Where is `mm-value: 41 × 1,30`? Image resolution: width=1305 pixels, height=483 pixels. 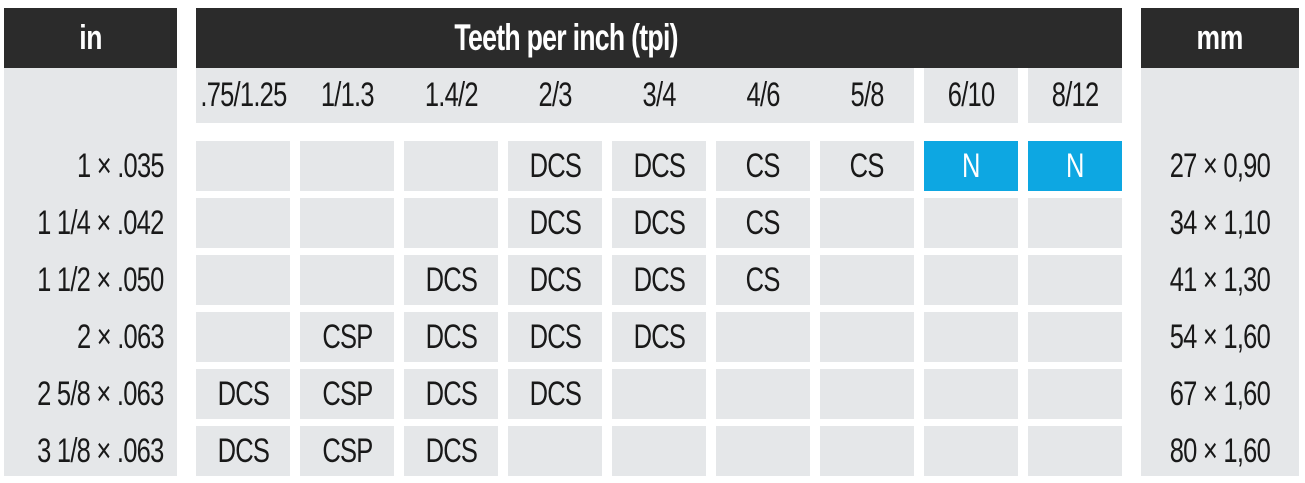
mm-value: 41 × 1,30 is located at coordinates (1220, 279).